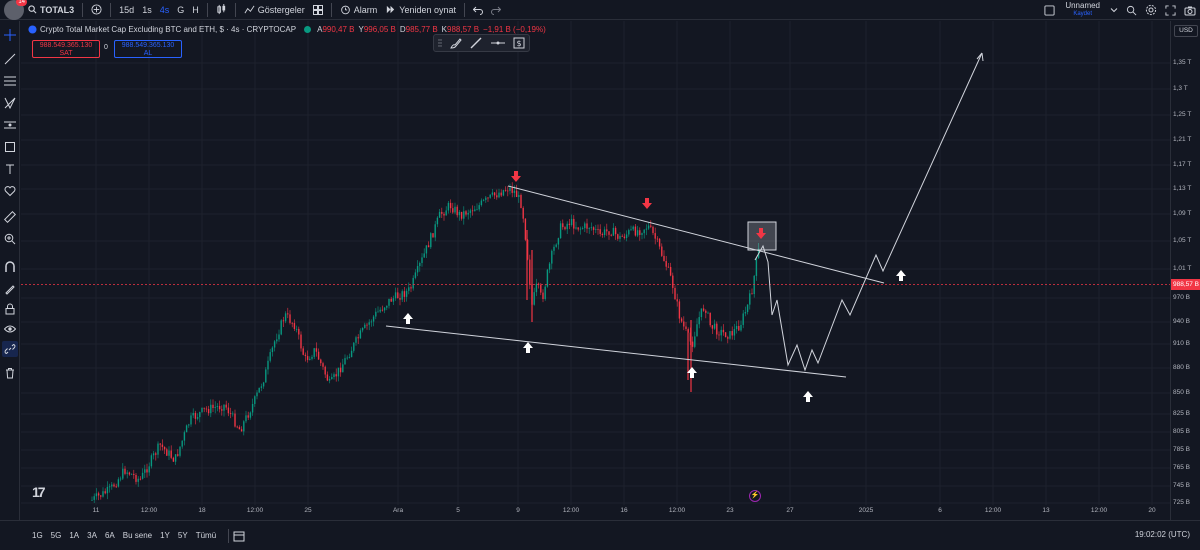 Image resolution: width=1200 pixels, height=550 pixels. Describe the element at coordinates (96, 10) in the screenshot. I see `compare-button` at that location.